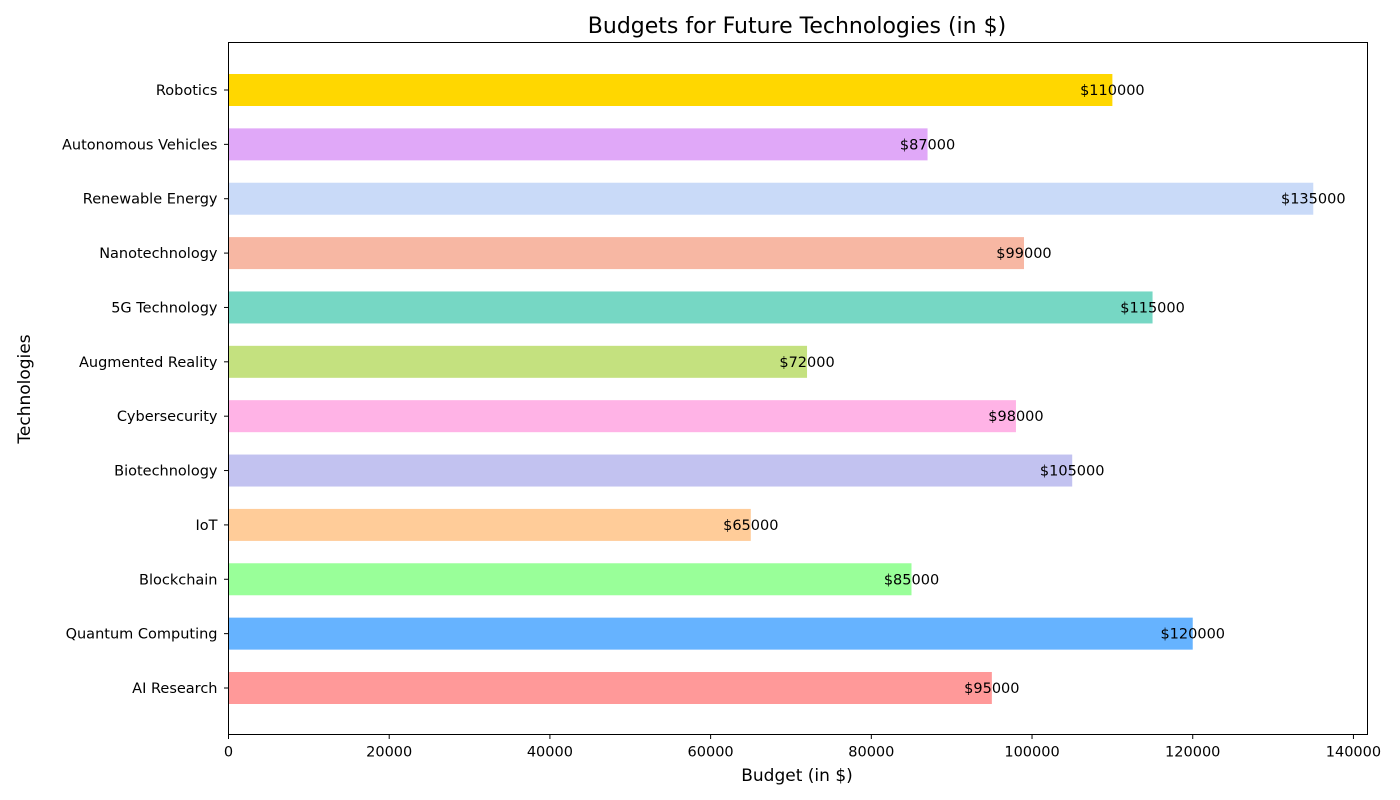 This screenshot has height=800, width=1400. I want to click on bar-iot, so click(489, 524).